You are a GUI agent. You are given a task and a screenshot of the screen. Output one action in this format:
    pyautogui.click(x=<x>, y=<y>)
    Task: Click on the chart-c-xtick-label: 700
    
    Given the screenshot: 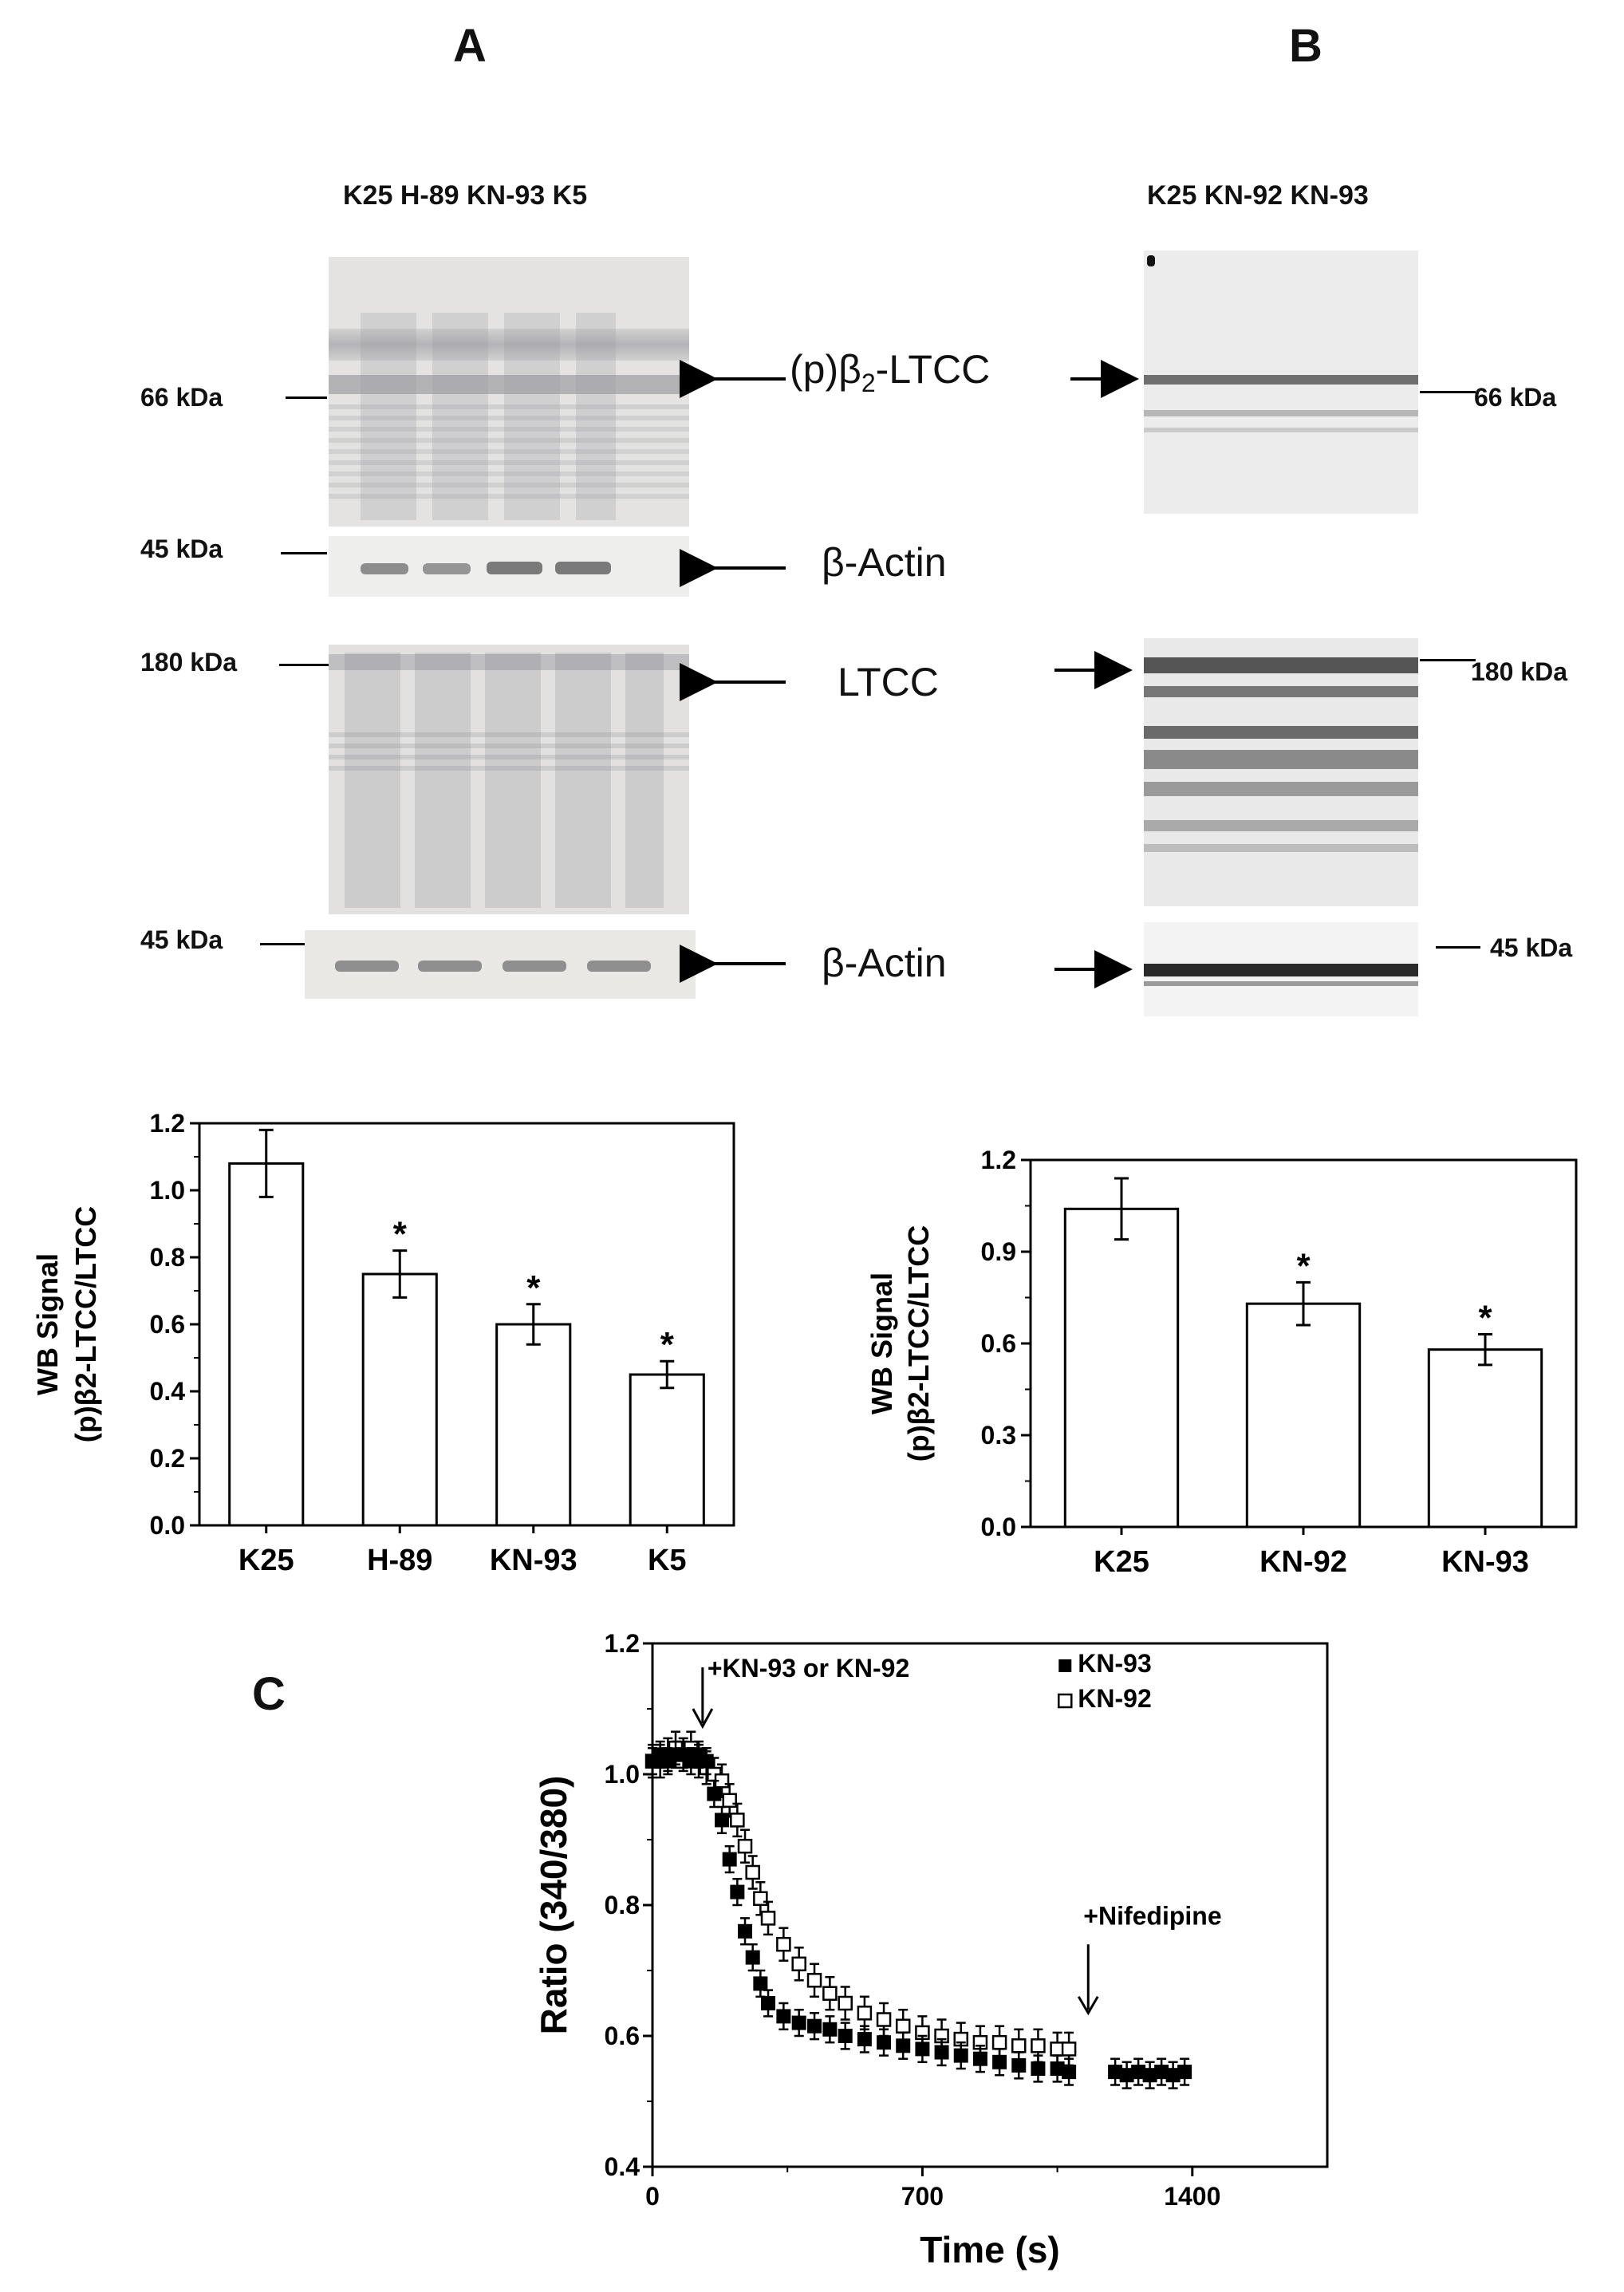 What is the action you would take?
    pyautogui.click(x=923, y=2196)
    